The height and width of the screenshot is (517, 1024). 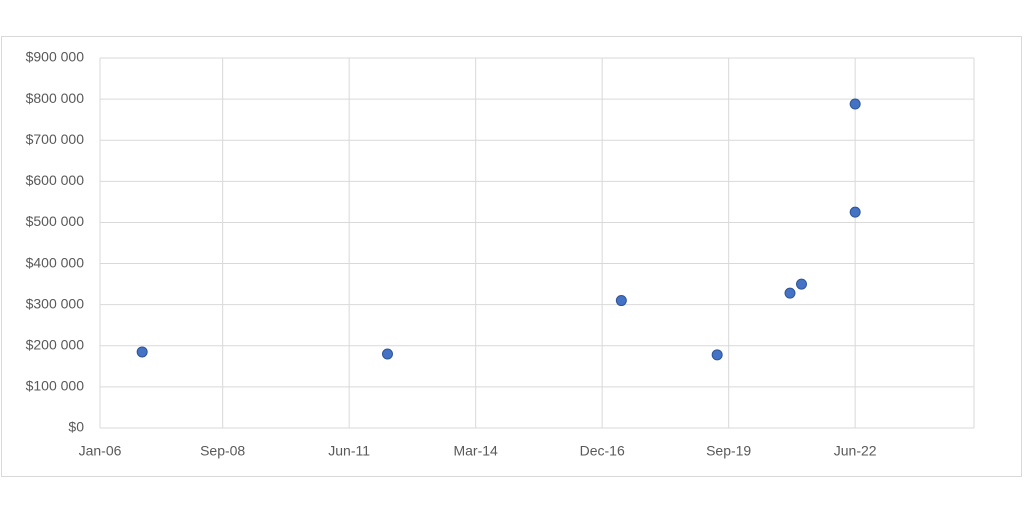 What do you see at coordinates (55, 386) in the screenshot?
I see `y-tick-label: $100 000` at bounding box center [55, 386].